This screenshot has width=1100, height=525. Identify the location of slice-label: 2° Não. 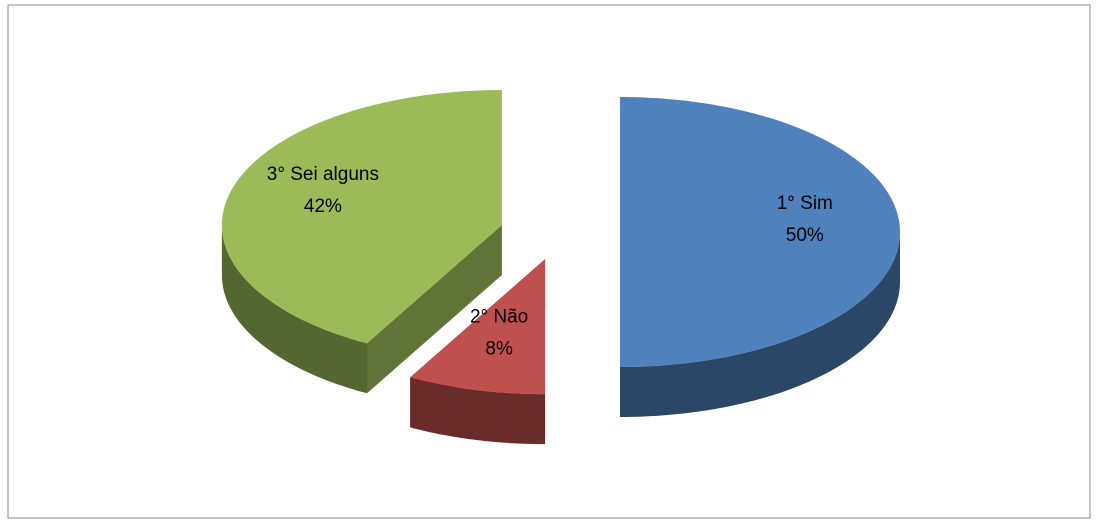
(499, 316).